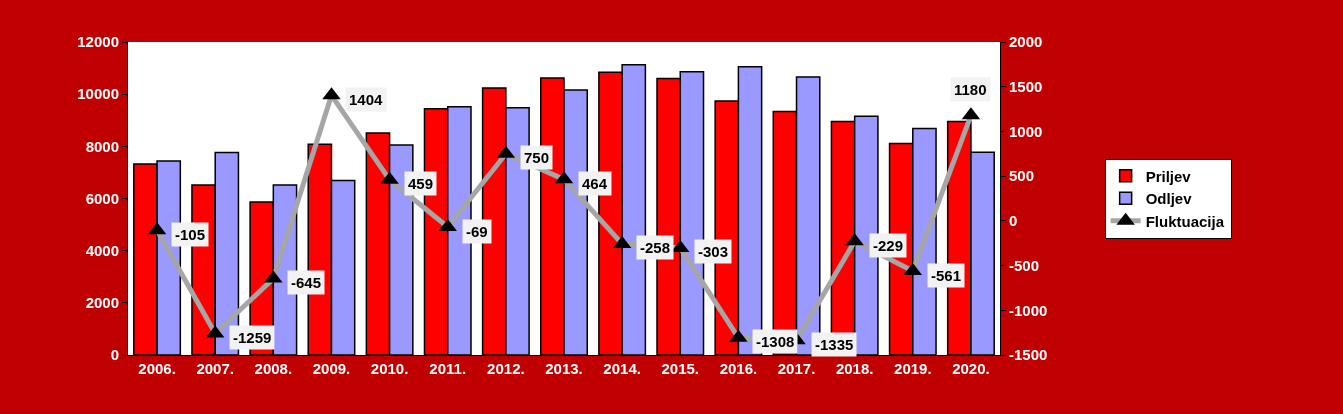 The image size is (1343, 414). I want to click on data-label: -105, so click(190, 234).